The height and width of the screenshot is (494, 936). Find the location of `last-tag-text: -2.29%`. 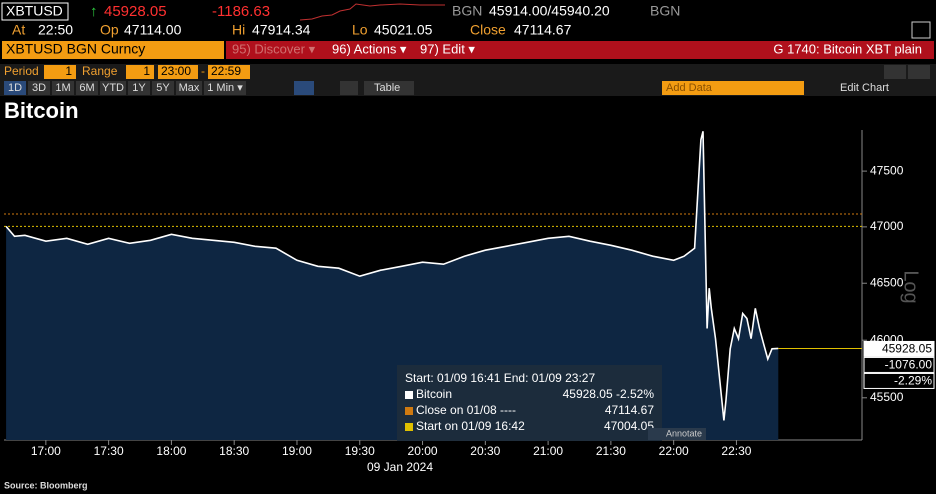

last-tag-text: -2.29% is located at coordinates (913, 381).